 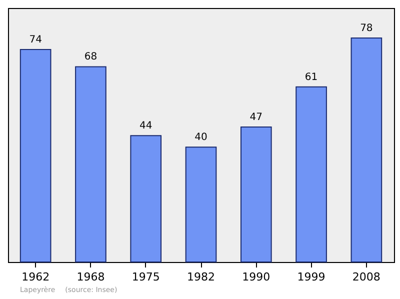 I want to click on data-label: 40, so click(x=201, y=138).